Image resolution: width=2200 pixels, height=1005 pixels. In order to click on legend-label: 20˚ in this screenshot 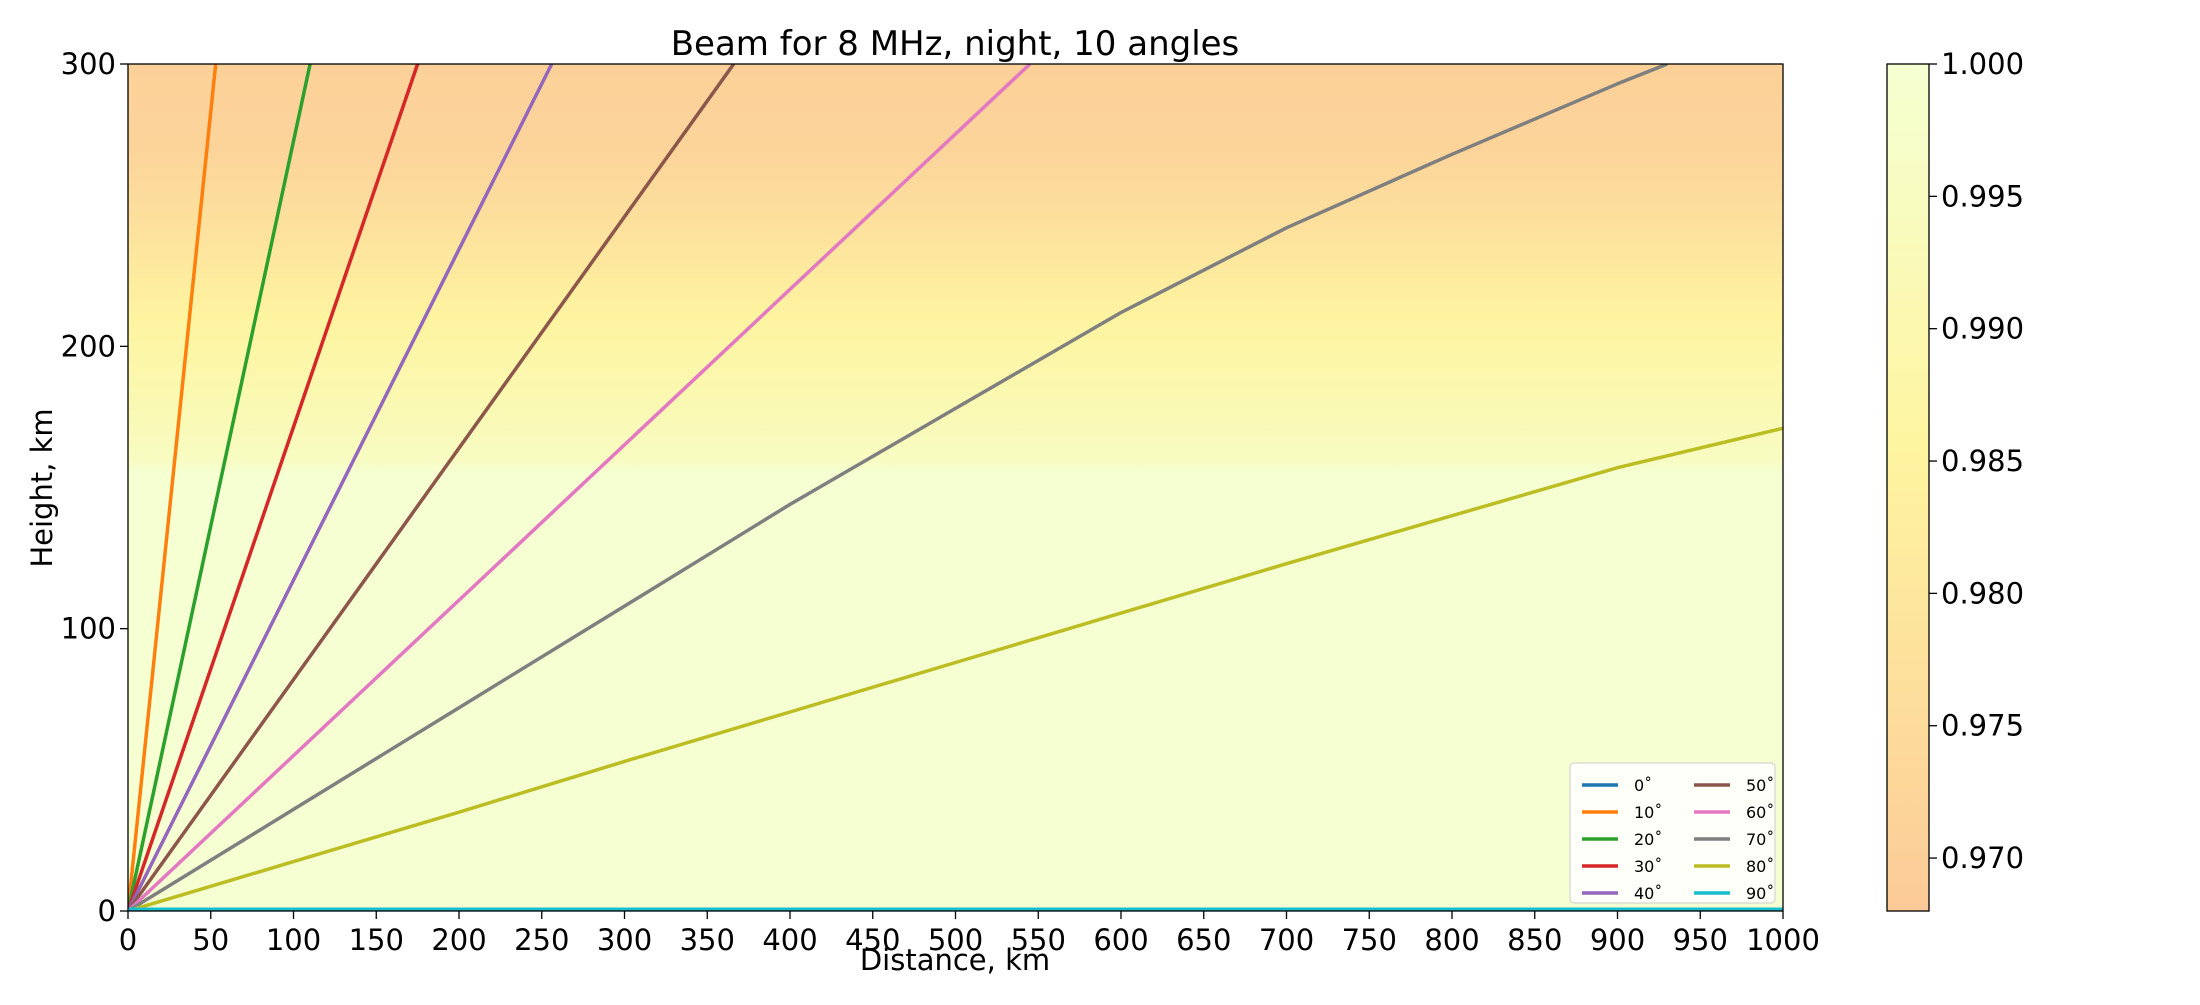, I will do `click(1648, 839)`.